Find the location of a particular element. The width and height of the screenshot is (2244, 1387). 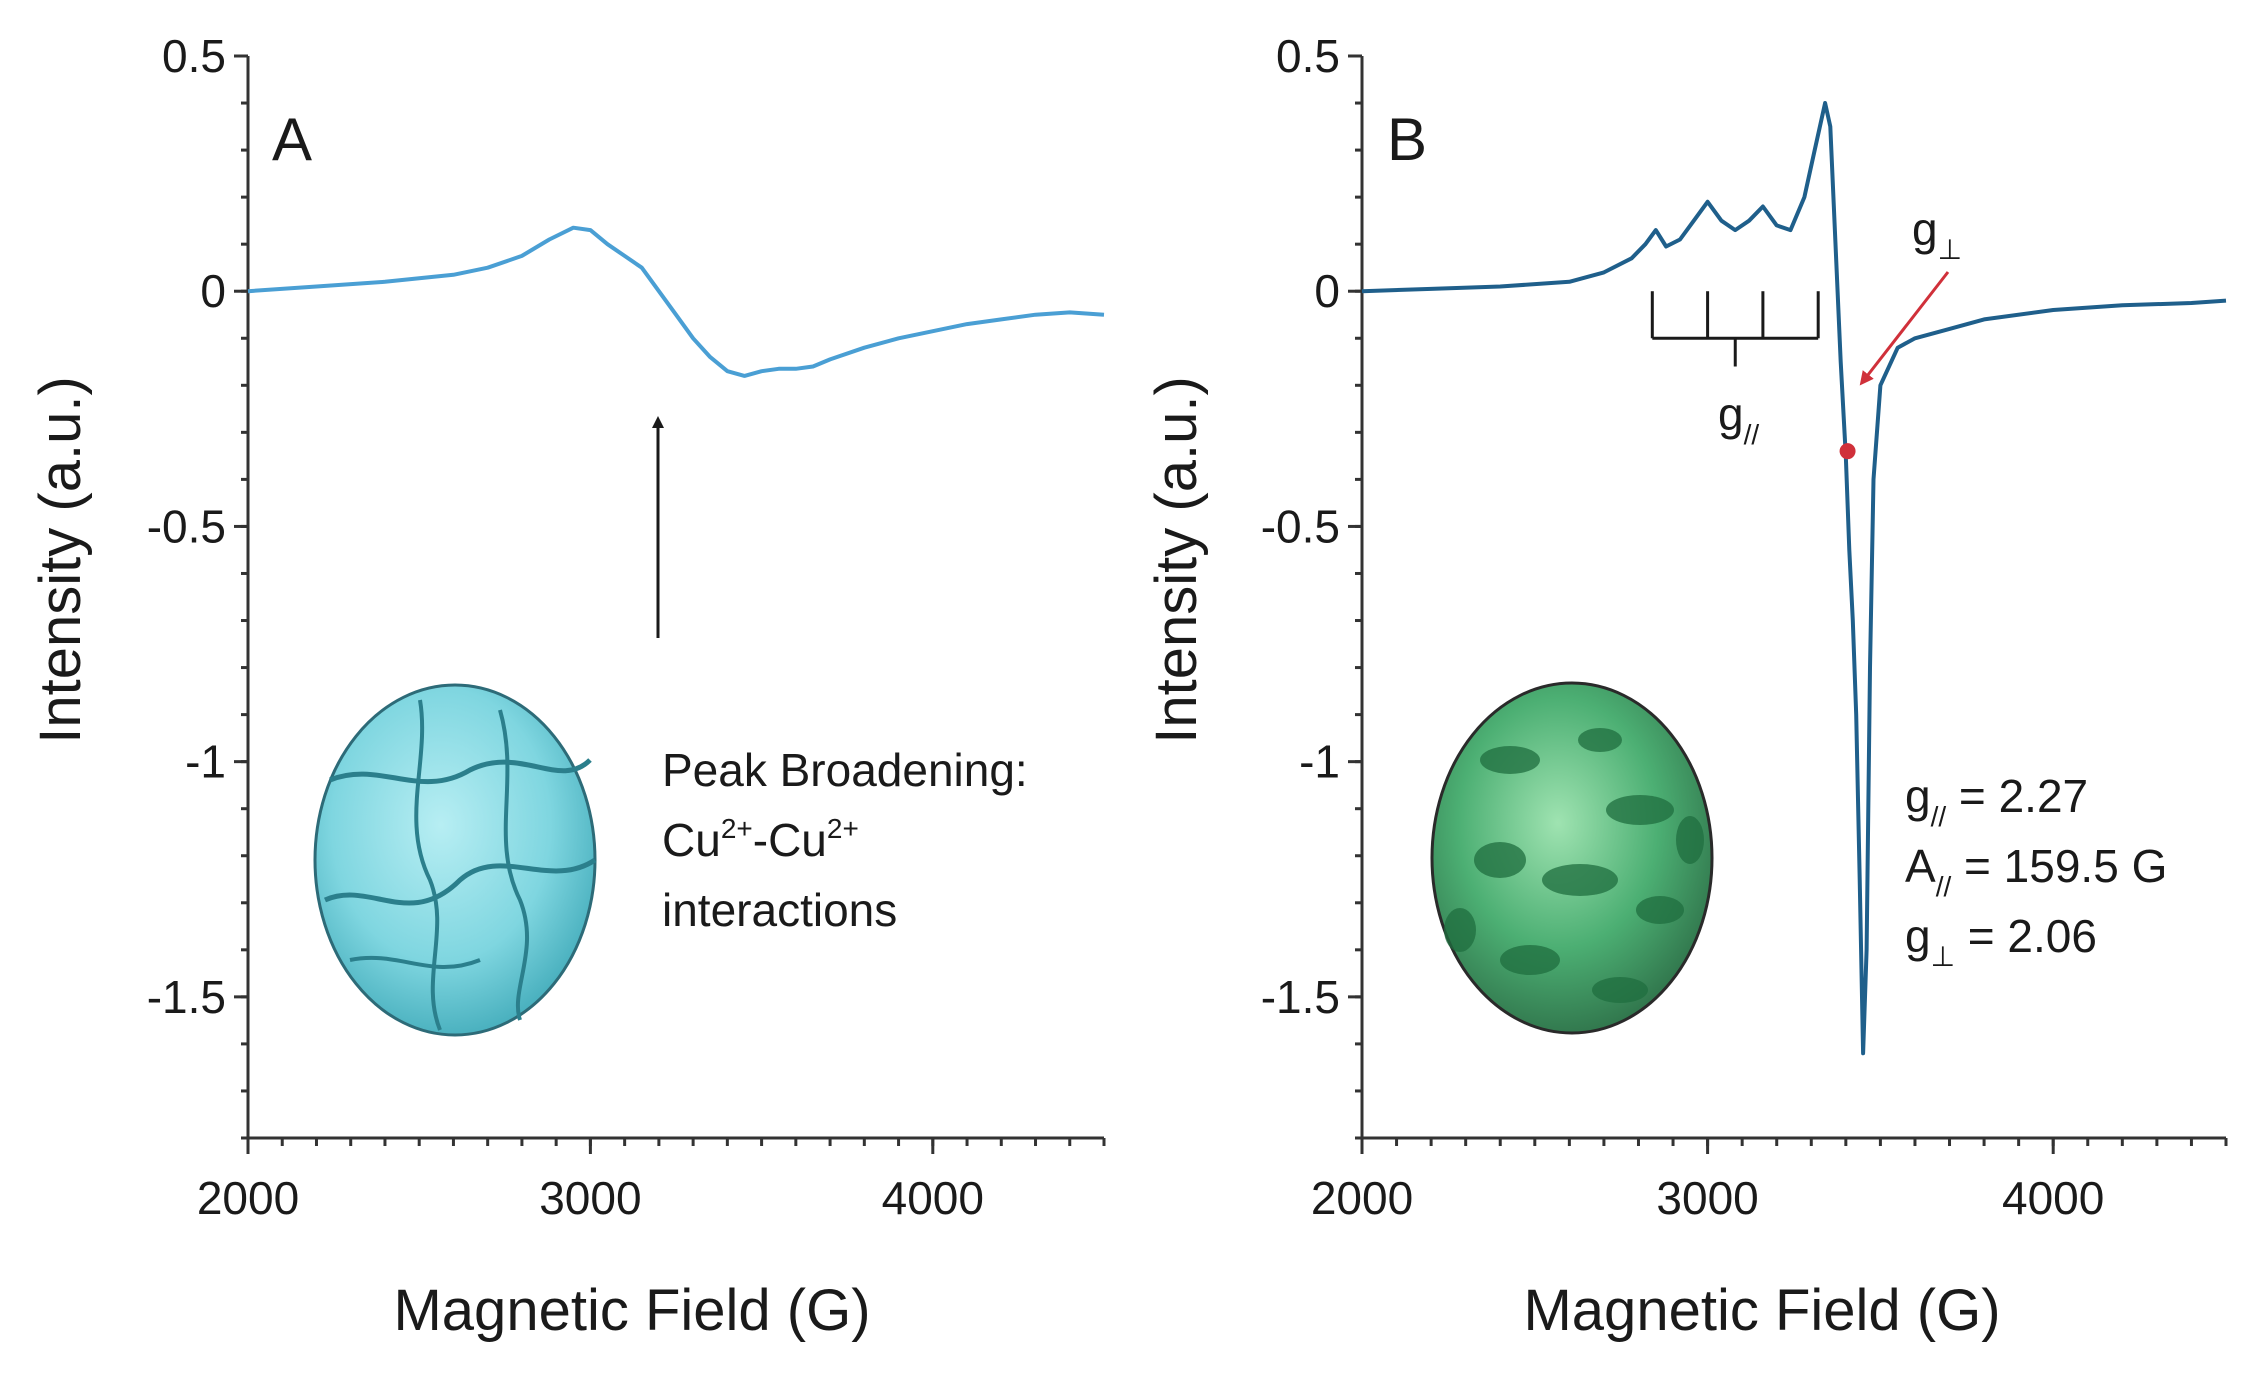

series-line is located at coordinates (676, 301).